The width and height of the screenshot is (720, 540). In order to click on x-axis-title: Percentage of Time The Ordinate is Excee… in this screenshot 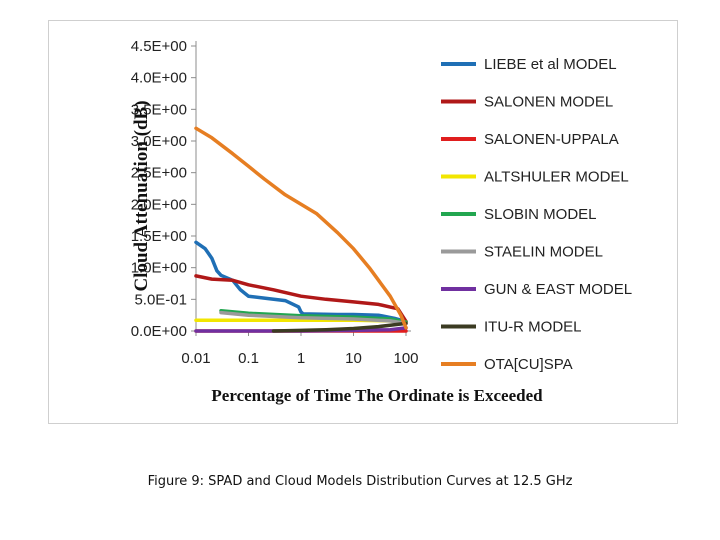, I will do `click(377, 395)`.